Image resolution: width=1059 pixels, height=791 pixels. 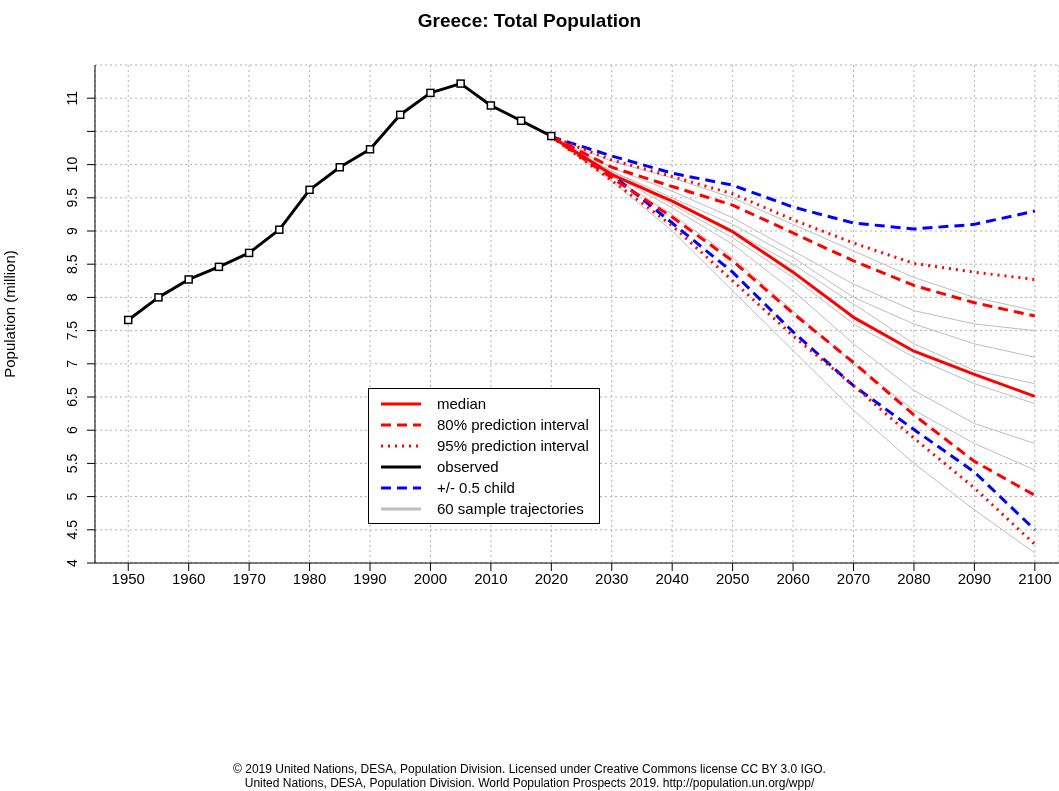 What do you see at coordinates (529, 783) in the screenshot?
I see `text: United Nations, DESA, Population Division. World Population Prospects 2019. http://population.un.org/wpp/` at bounding box center [529, 783].